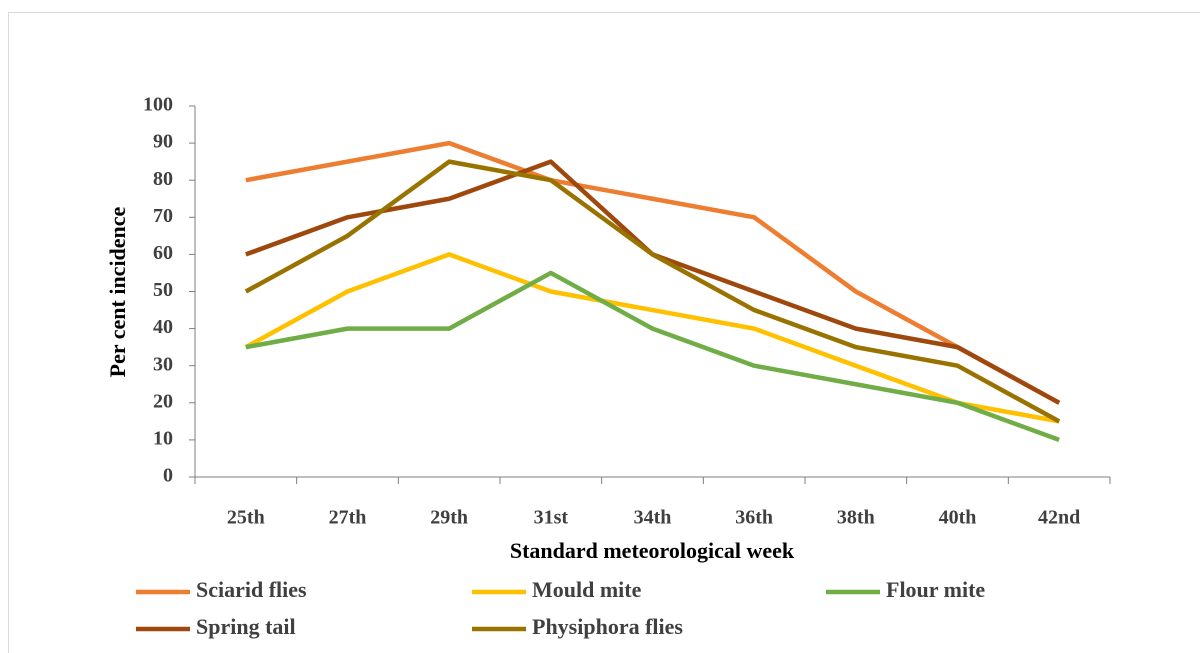  I want to click on y-tick-label: 100, so click(158, 105).